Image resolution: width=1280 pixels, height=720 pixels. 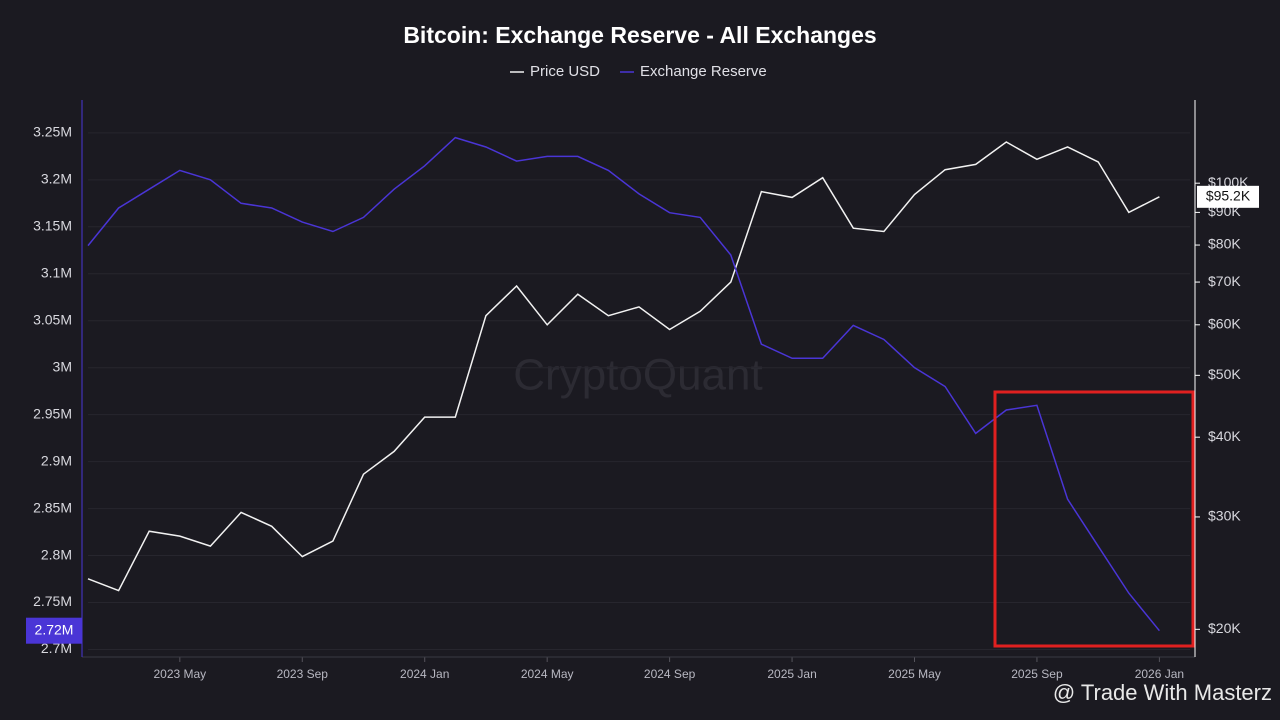 What do you see at coordinates (52, 507) in the screenshot?
I see `y-tick-label: 2.85M` at bounding box center [52, 507].